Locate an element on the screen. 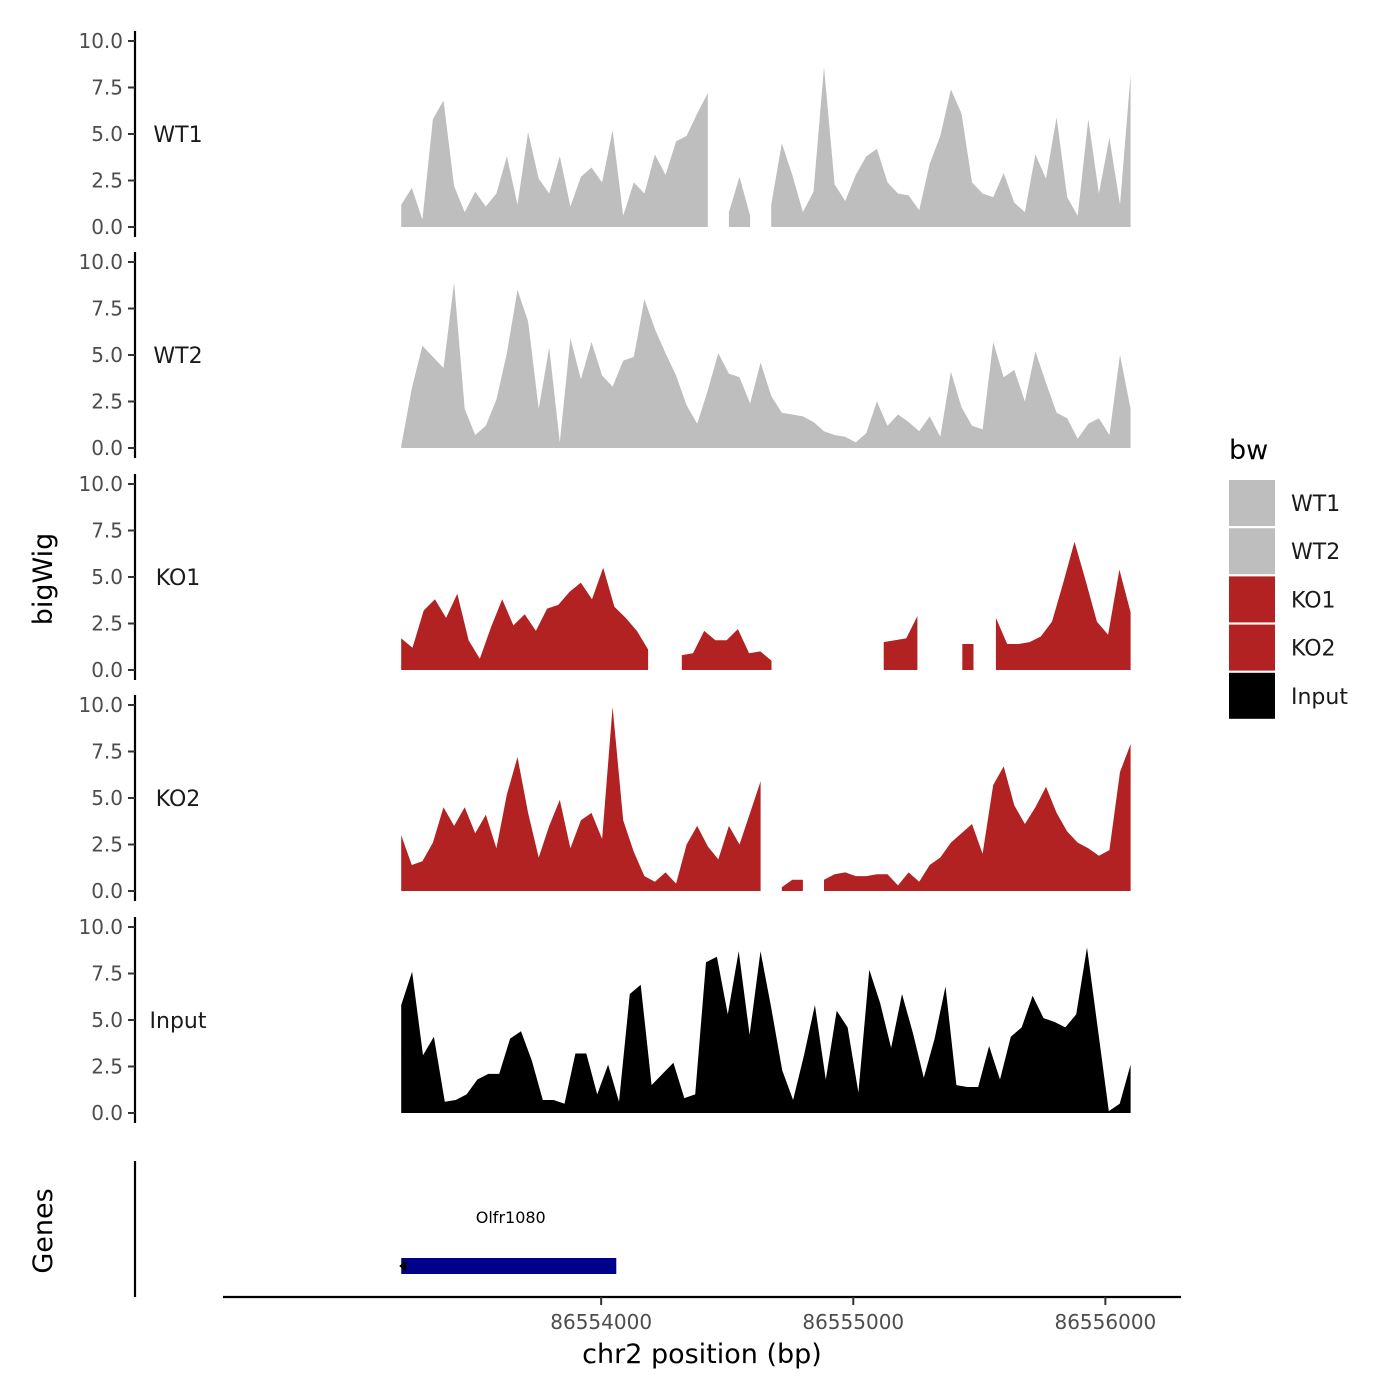 The height and width of the screenshot is (1400, 1400). x-tick-label: 86554000 is located at coordinates (601, 1322).